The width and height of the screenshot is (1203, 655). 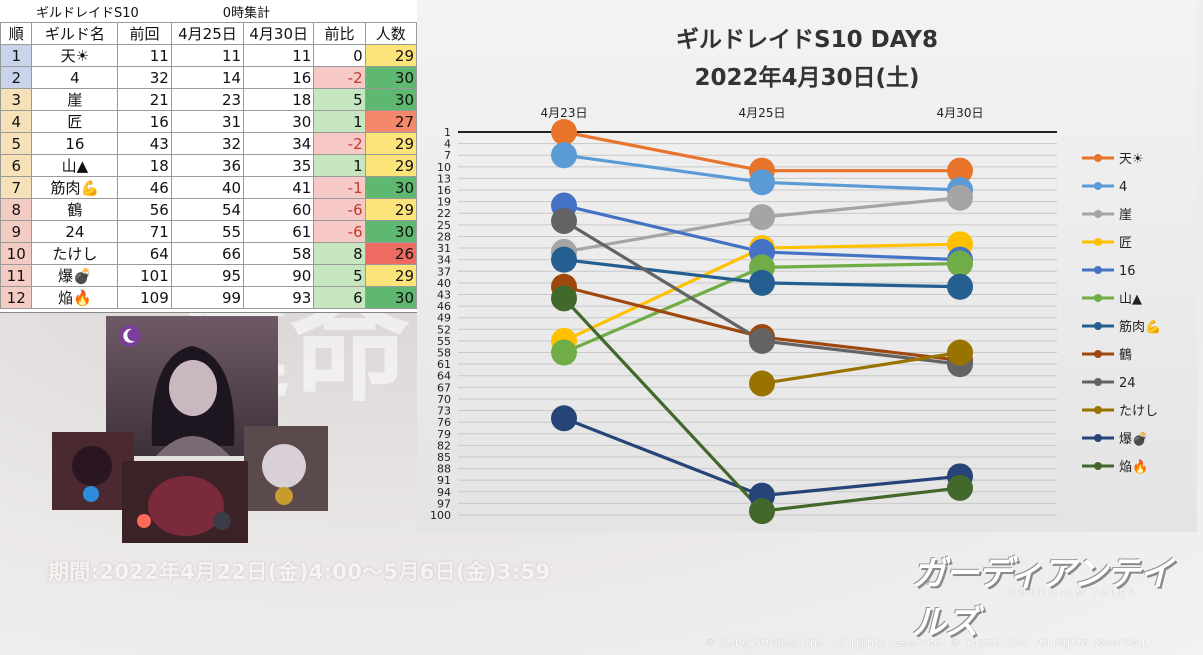 I want to click on y-tick-label: 46, so click(x=444, y=306).